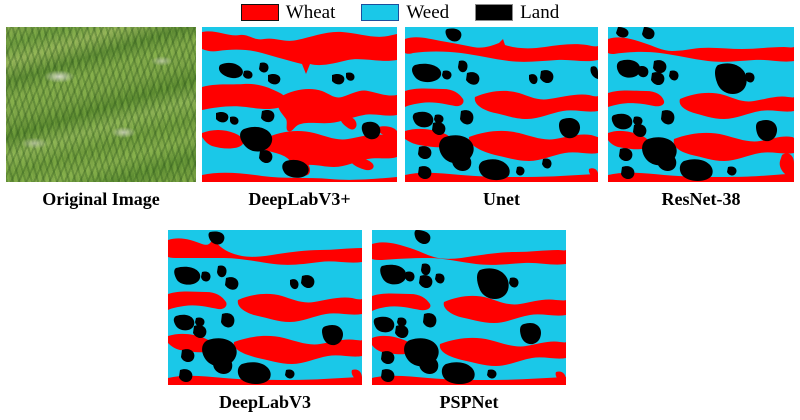 This screenshot has height=420, width=800. What do you see at coordinates (101, 104) in the screenshot?
I see `panel-original-image` at bounding box center [101, 104].